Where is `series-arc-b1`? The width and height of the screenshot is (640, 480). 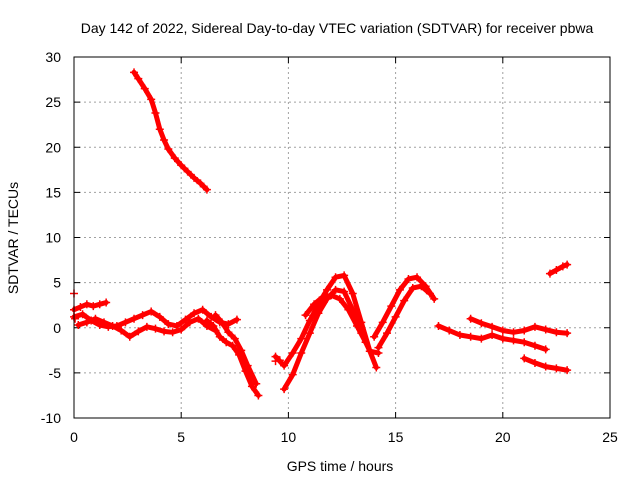 series-arc-b1 is located at coordinates (326, 321).